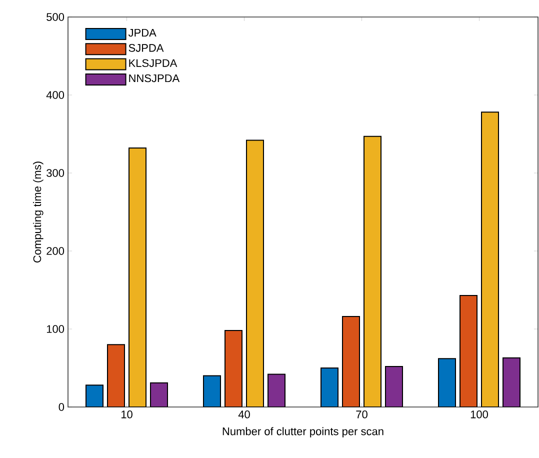 Image resolution: width=539 pixels, height=458 pixels. What do you see at coordinates (244, 414) in the screenshot?
I see `x-tick-label: 40` at bounding box center [244, 414].